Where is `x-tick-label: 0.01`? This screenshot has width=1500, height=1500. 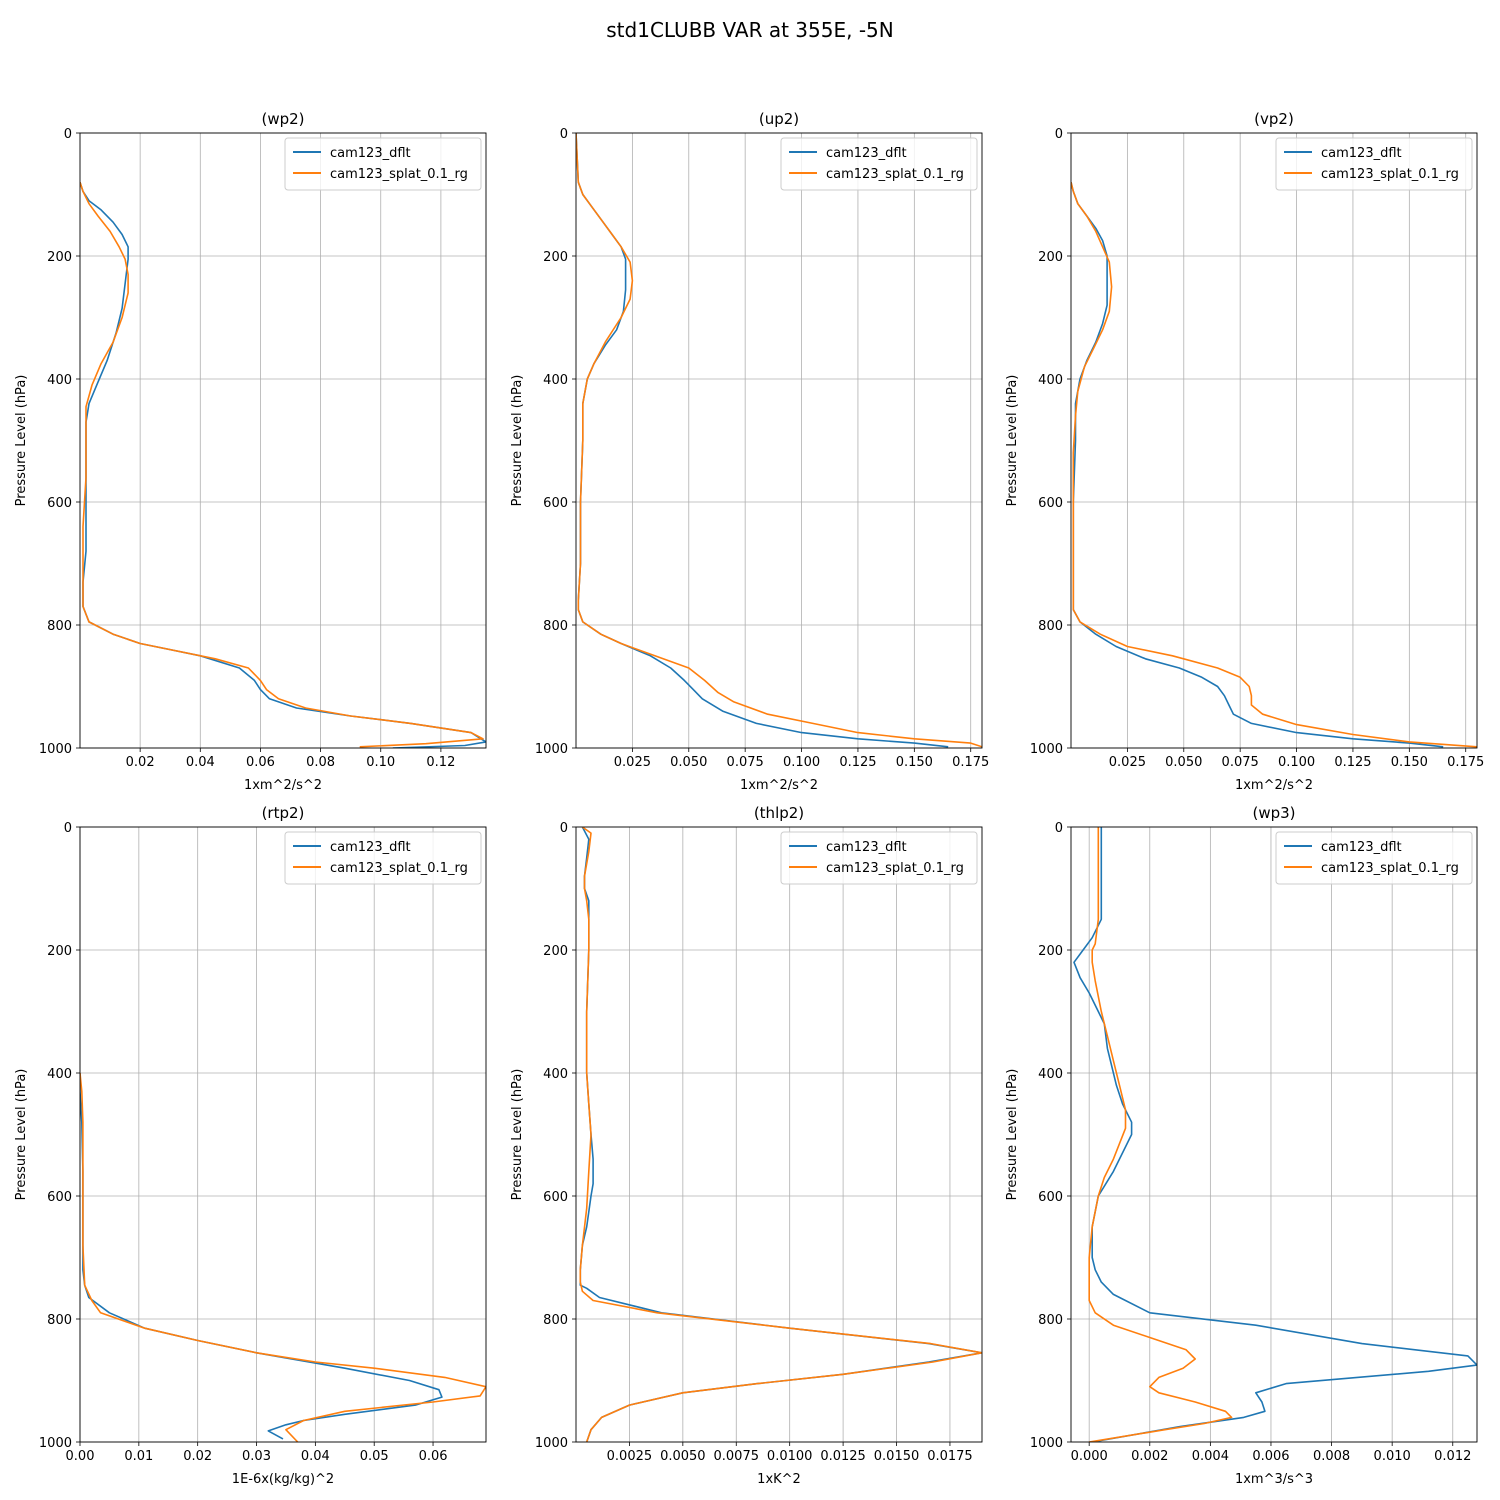
x-tick-label: 0.01 is located at coordinates (138, 1456).